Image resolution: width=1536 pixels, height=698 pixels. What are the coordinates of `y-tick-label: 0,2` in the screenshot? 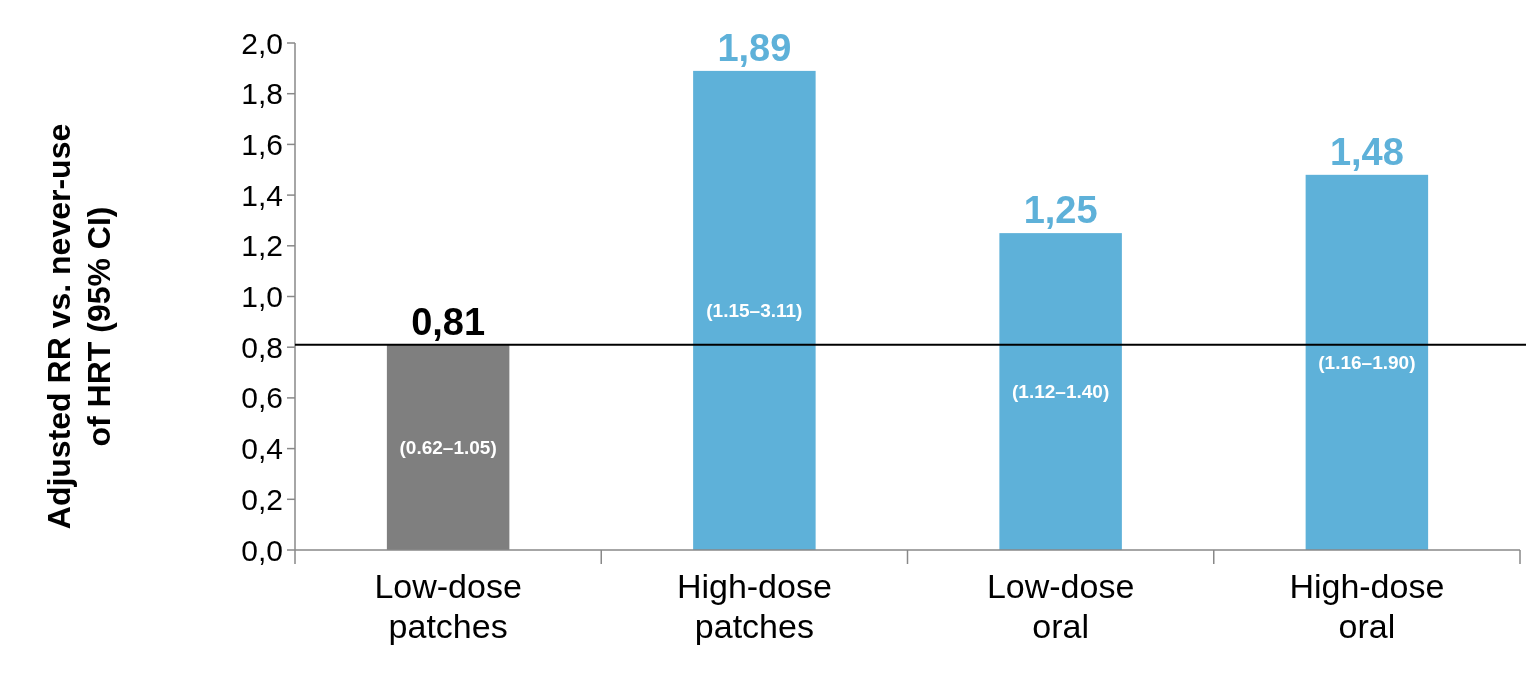 It's located at (262, 499).